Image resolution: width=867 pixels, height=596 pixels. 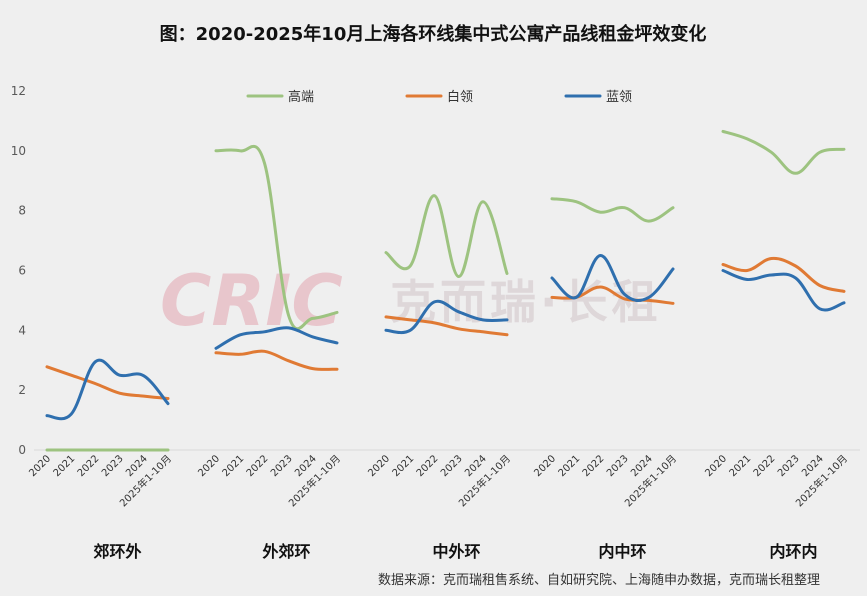 I want to click on group-labels: 郊环外 外郊环 中外环 内中环 内环内, so click(x=455, y=551).